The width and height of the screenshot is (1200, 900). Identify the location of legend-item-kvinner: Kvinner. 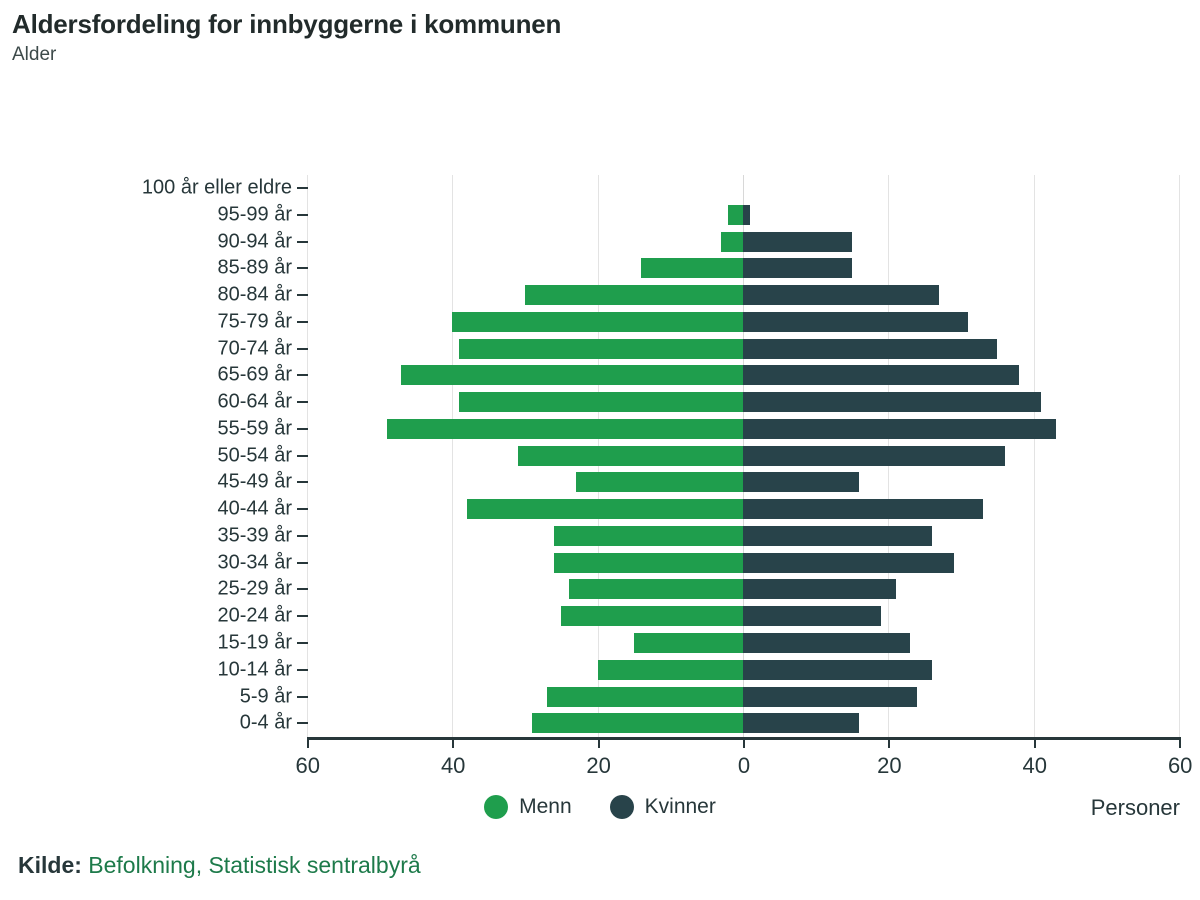
(662, 807).